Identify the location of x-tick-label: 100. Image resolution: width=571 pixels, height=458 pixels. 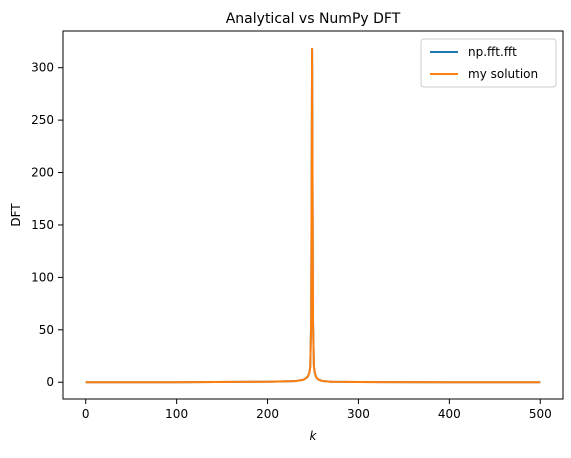
(176, 414).